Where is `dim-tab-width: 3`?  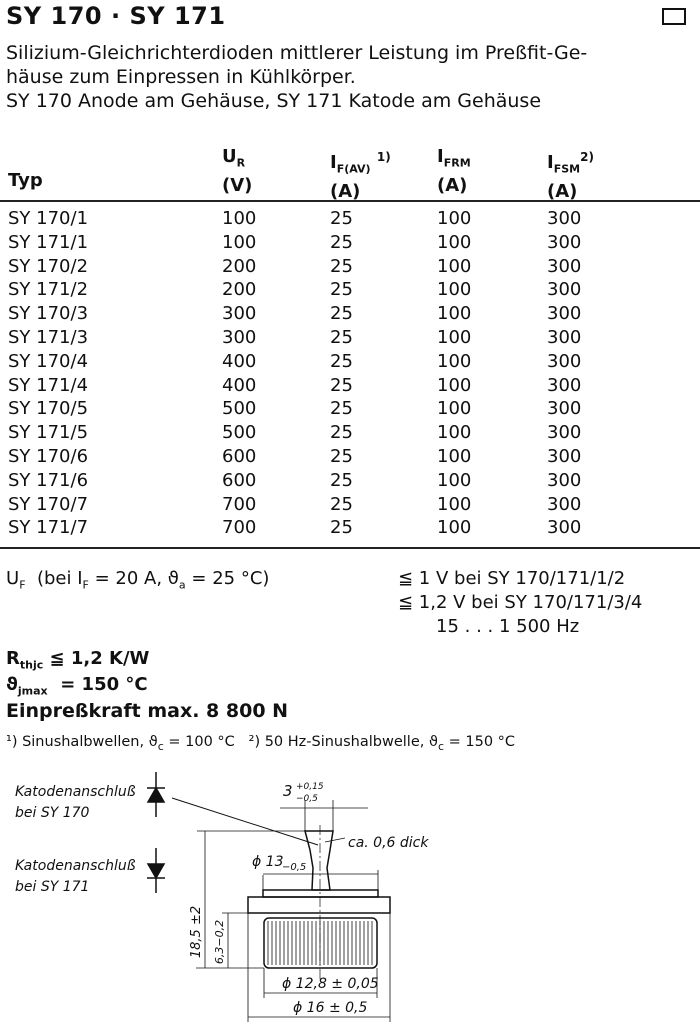 dim-tab-width: 3 is located at coordinates (288, 791).